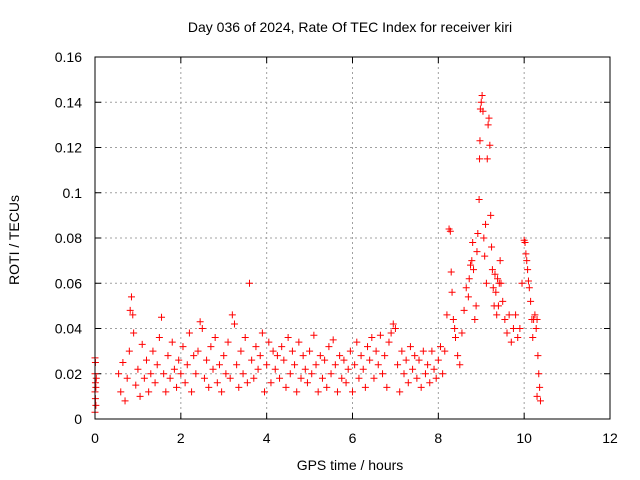 The width and height of the screenshot is (640, 480). Describe the element at coordinates (524, 438) in the screenshot. I see `x-tick-label: 10` at that location.